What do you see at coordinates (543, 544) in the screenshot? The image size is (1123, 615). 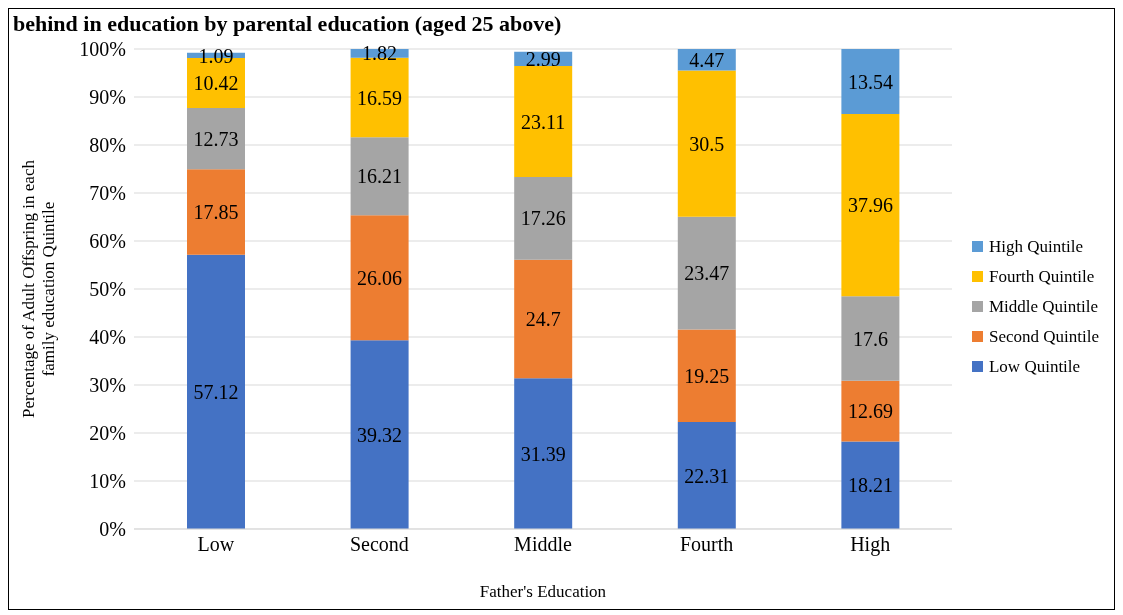 I see `x-tick-label: Middle` at bounding box center [543, 544].